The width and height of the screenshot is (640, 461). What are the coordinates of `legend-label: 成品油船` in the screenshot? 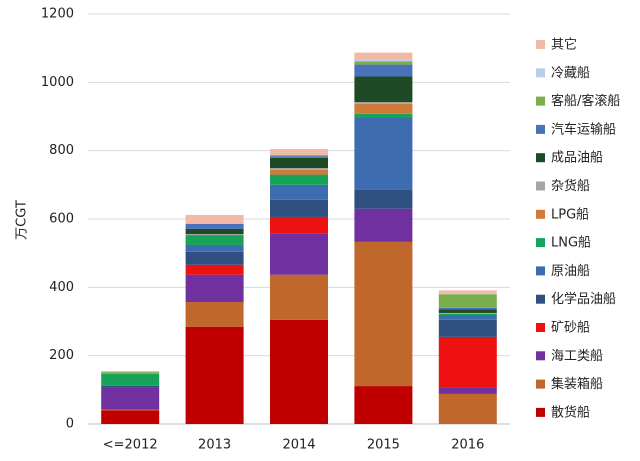 It's located at (577, 158).